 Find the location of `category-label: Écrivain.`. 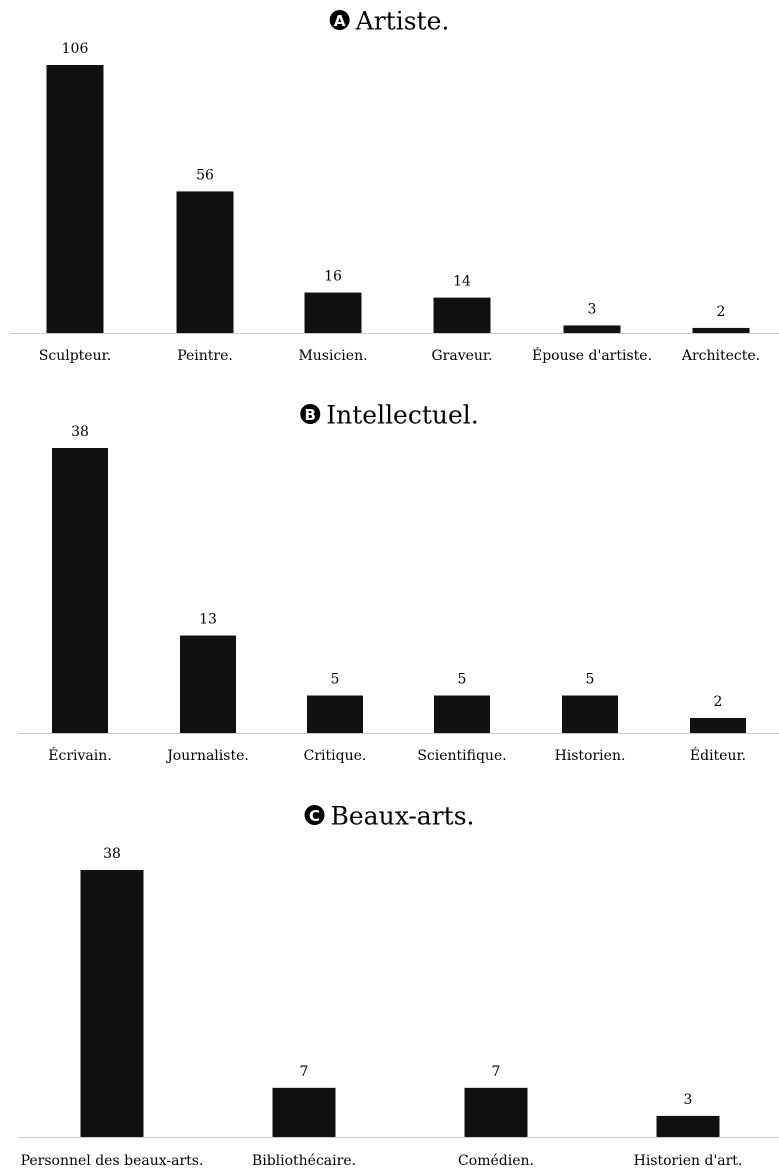

category-label: Écrivain. is located at coordinates (79, 755).